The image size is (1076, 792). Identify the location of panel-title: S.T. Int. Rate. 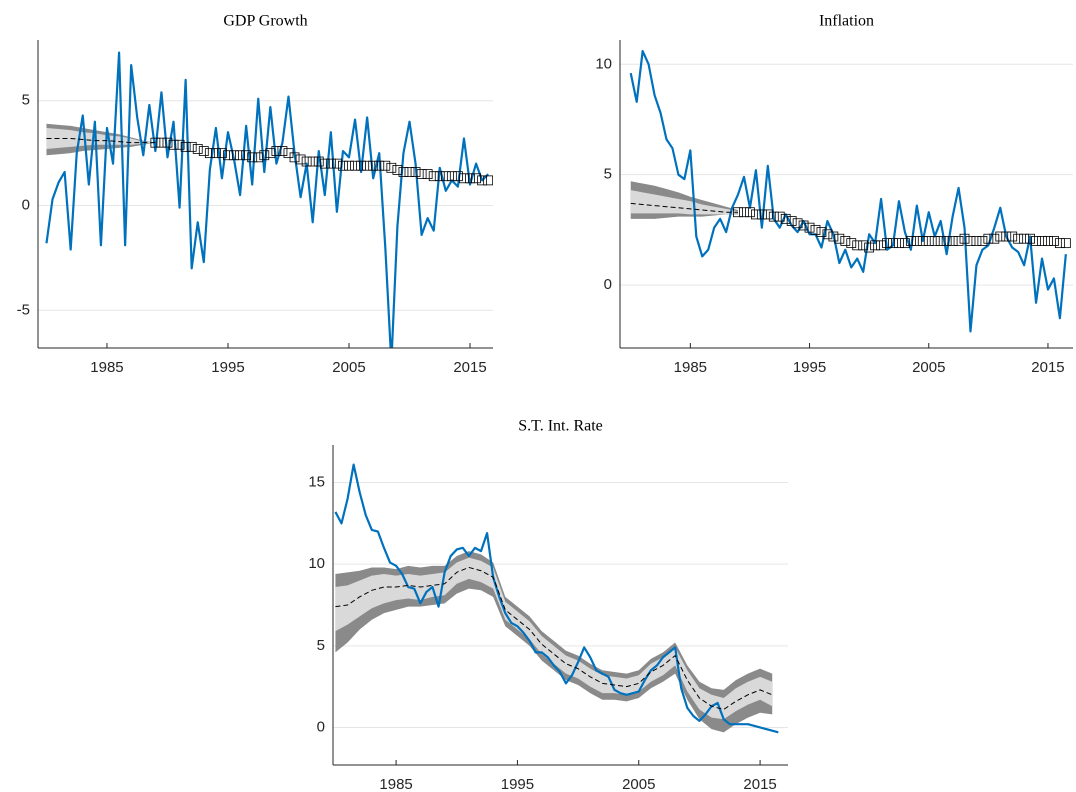
(560, 426).